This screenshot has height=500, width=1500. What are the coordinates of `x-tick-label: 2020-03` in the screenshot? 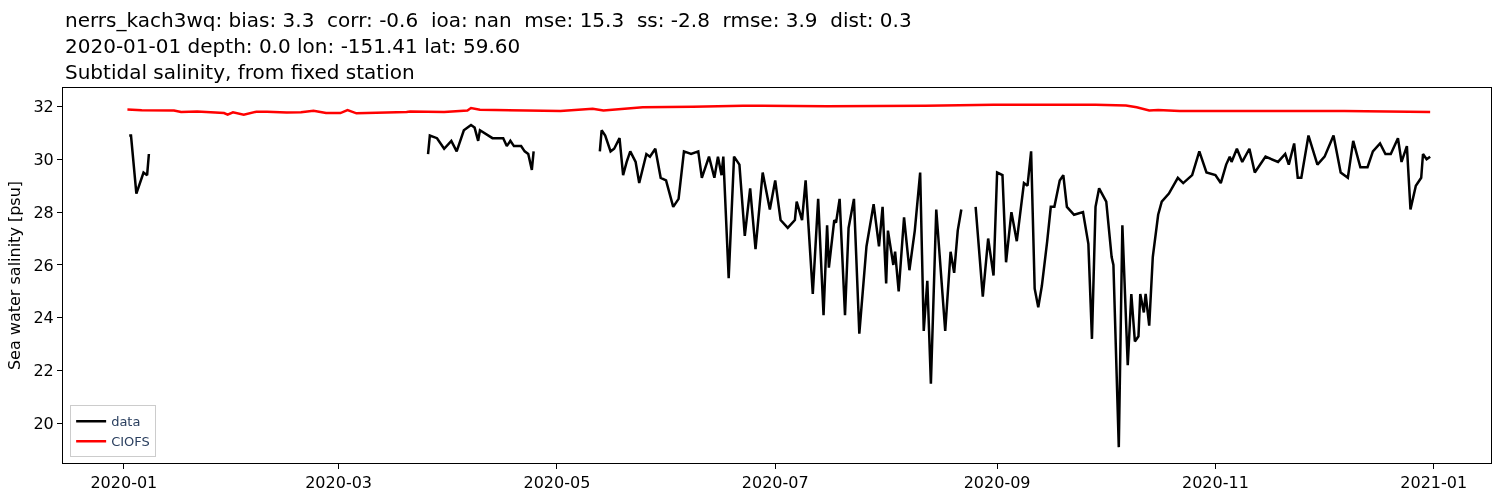 It's located at (339, 483).